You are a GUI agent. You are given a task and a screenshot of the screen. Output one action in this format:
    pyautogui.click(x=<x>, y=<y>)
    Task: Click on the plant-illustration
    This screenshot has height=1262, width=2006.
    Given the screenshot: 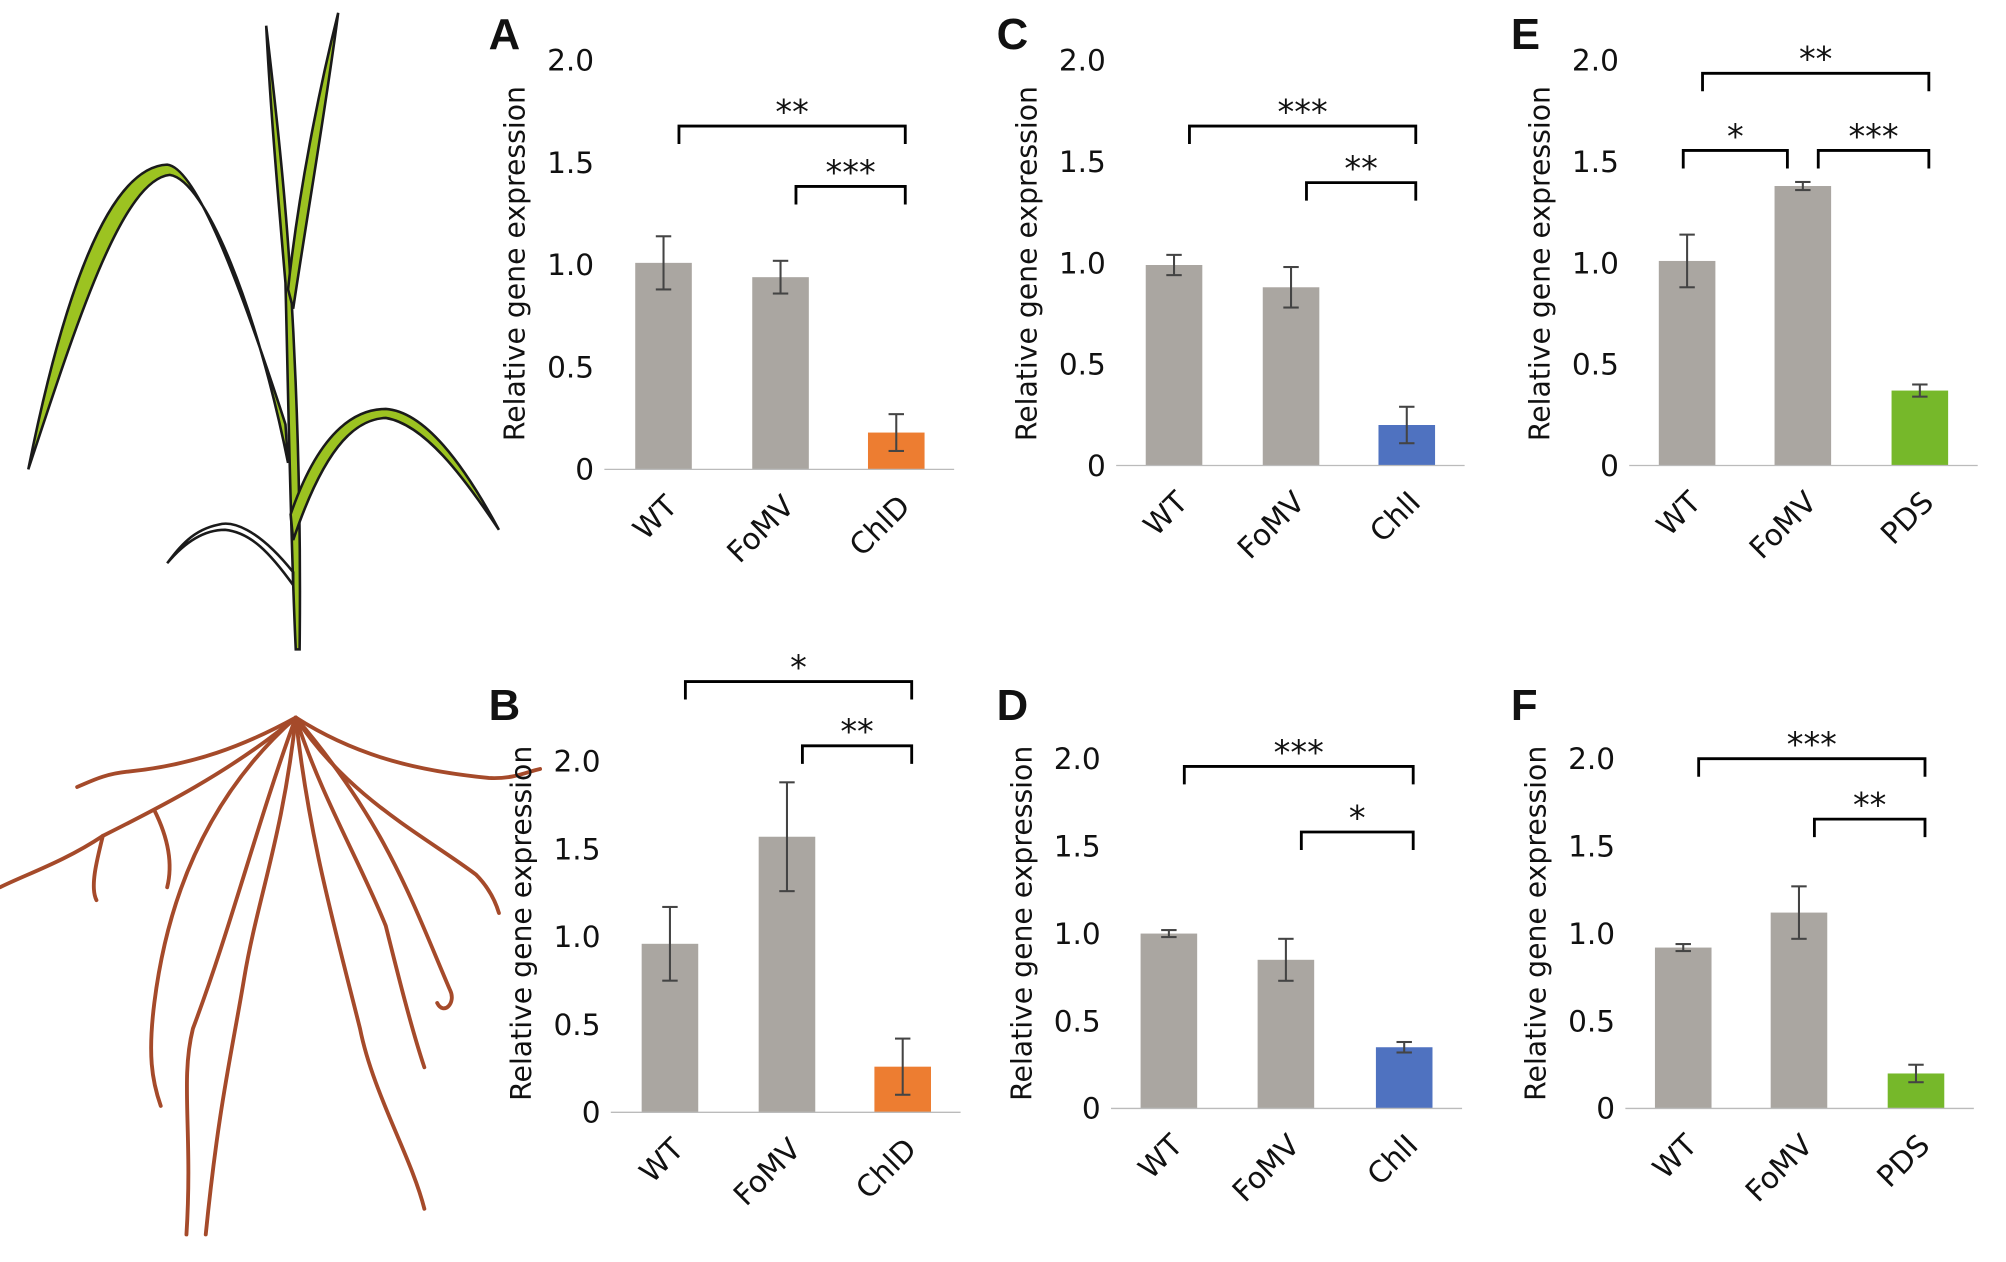 What is the action you would take?
    pyautogui.click(x=264, y=331)
    